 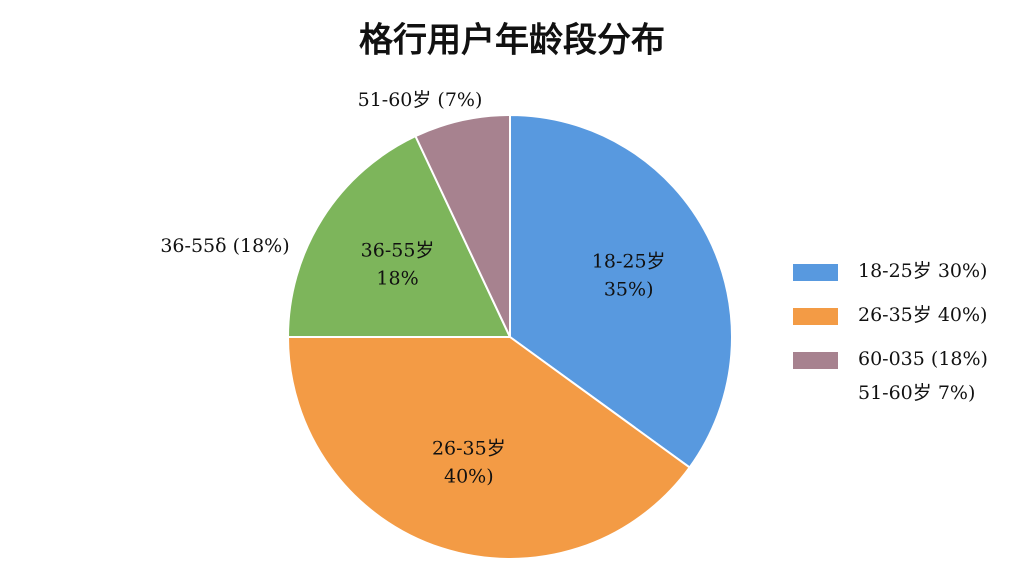 I want to click on value-label: 18%, so click(x=397, y=279).